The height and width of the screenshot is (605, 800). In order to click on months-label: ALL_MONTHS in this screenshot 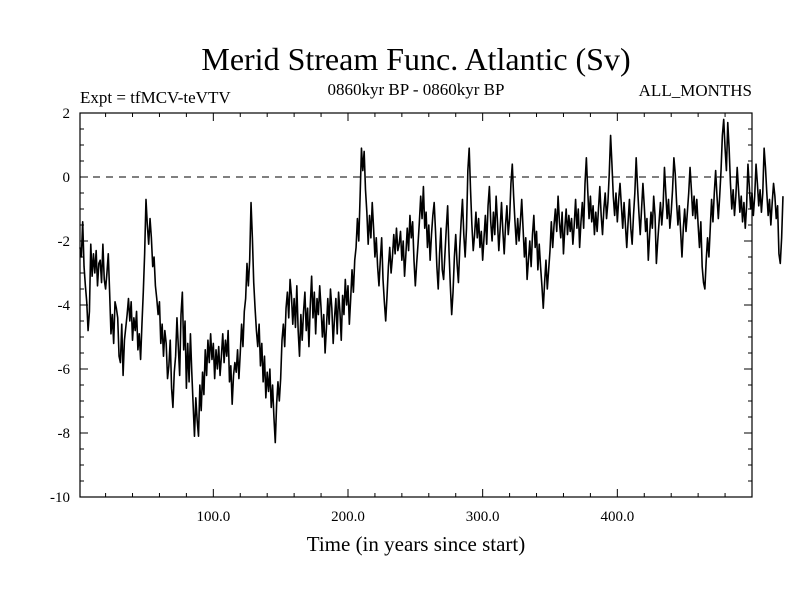, I will do `click(695, 90)`.